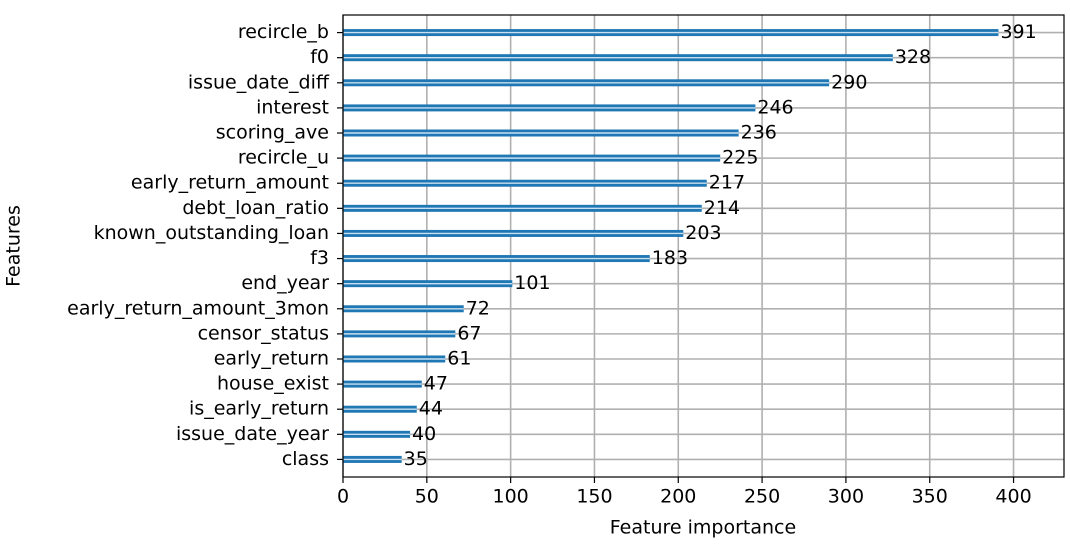 The height and width of the screenshot is (545, 1070). I want to click on value-label: 61, so click(459, 358).